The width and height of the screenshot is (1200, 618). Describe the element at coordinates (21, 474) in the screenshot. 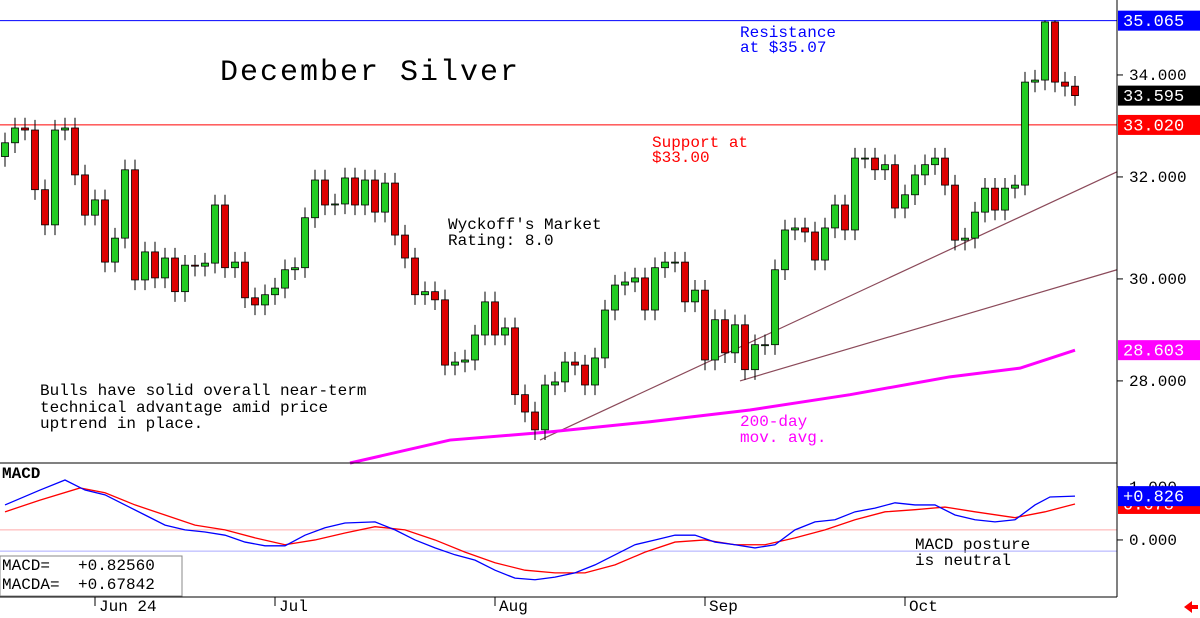

I see `panel-title: MACD` at that location.